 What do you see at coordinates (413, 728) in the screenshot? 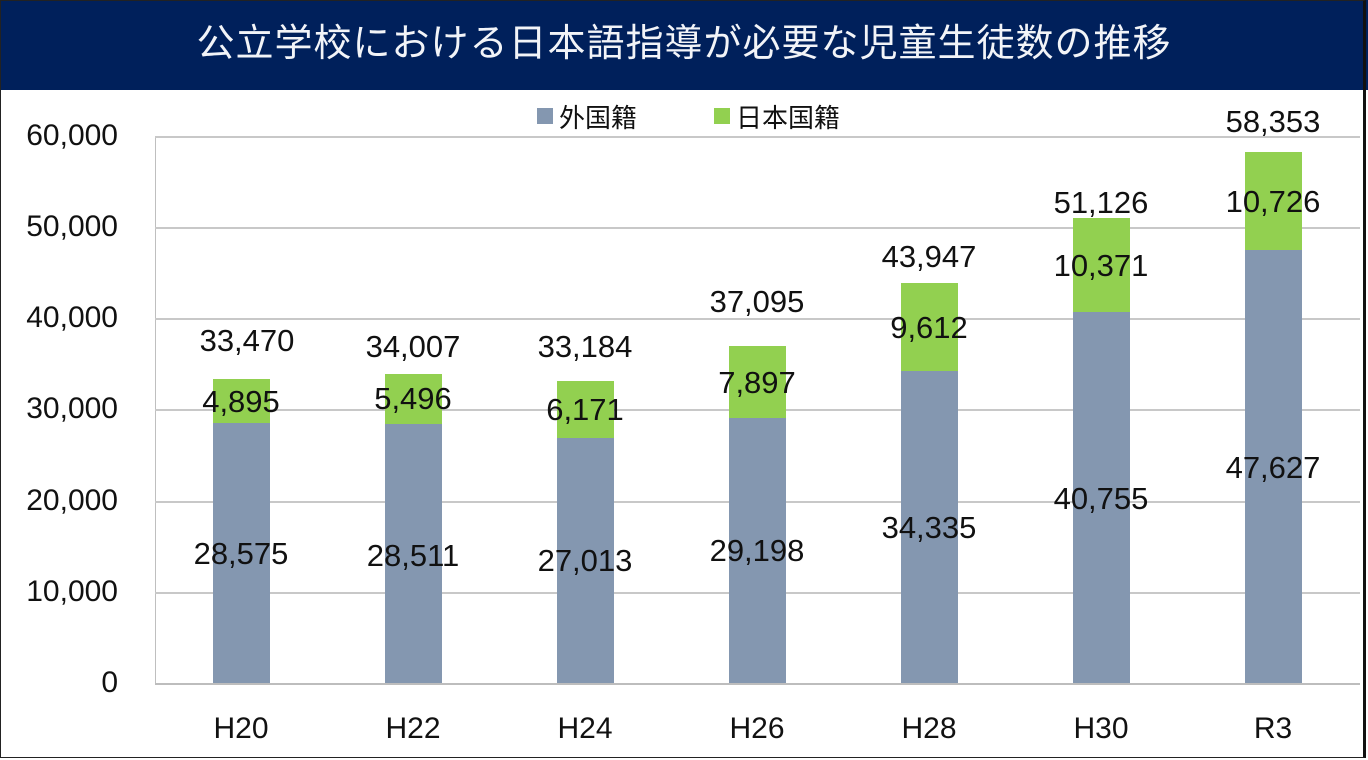
I see `x-tick-h22: H22` at bounding box center [413, 728].